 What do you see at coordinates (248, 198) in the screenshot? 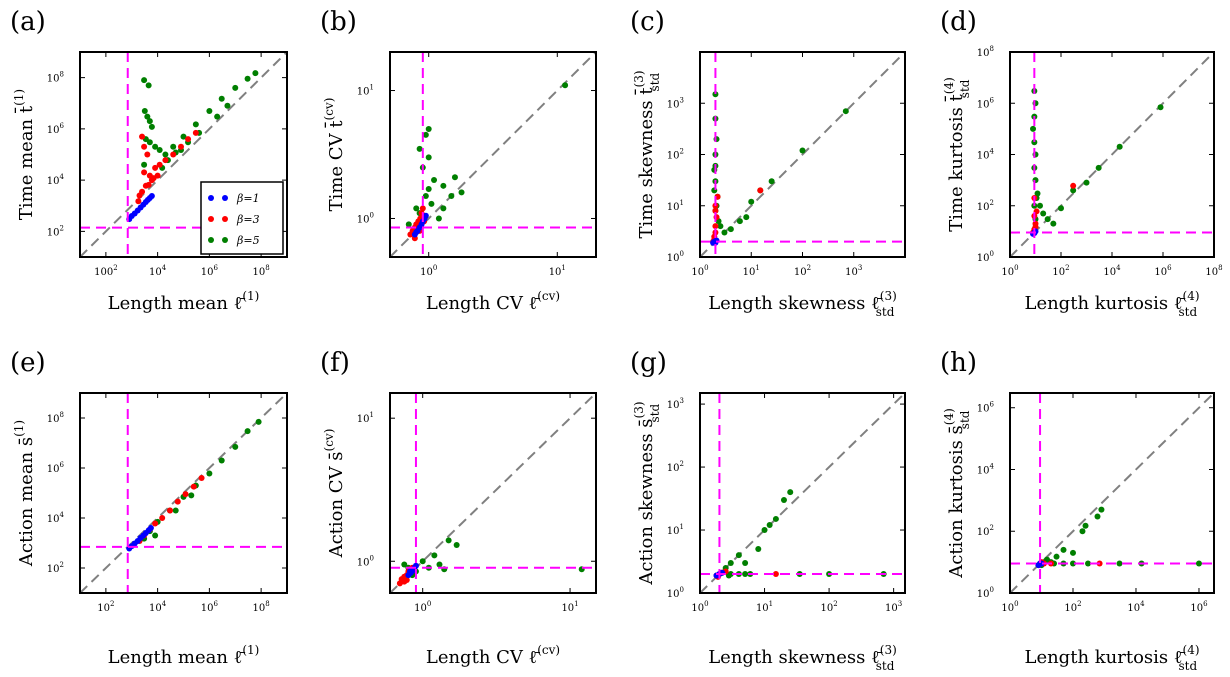
I see `legend-label: β=1` at bounding box center [248, 198].